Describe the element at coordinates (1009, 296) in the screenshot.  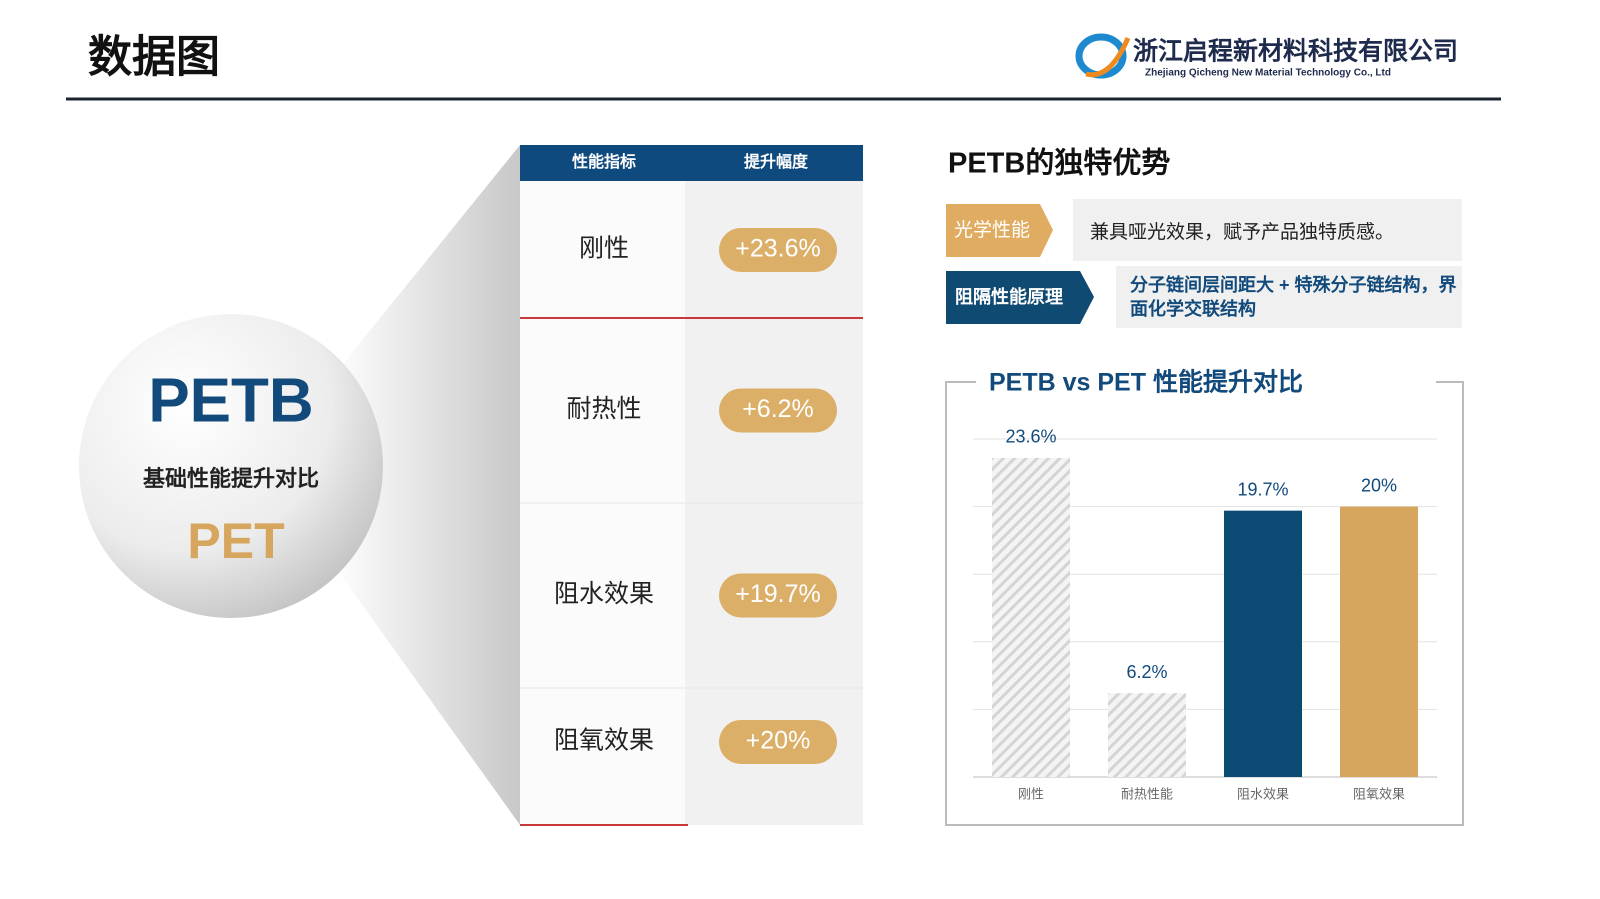
I see `advantage-label: 阻隔性能原理` at that location.